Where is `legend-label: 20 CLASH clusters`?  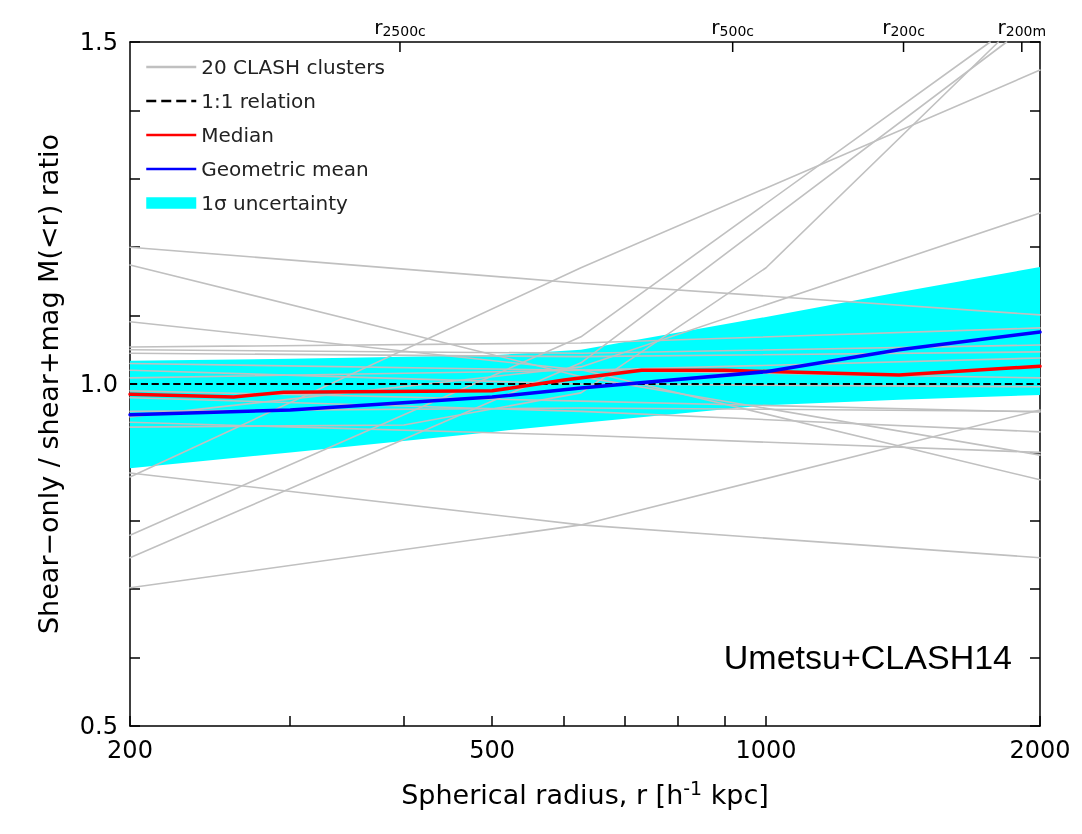
legend-label: 20 CLASH clusters is located at coordinates (293, 67).